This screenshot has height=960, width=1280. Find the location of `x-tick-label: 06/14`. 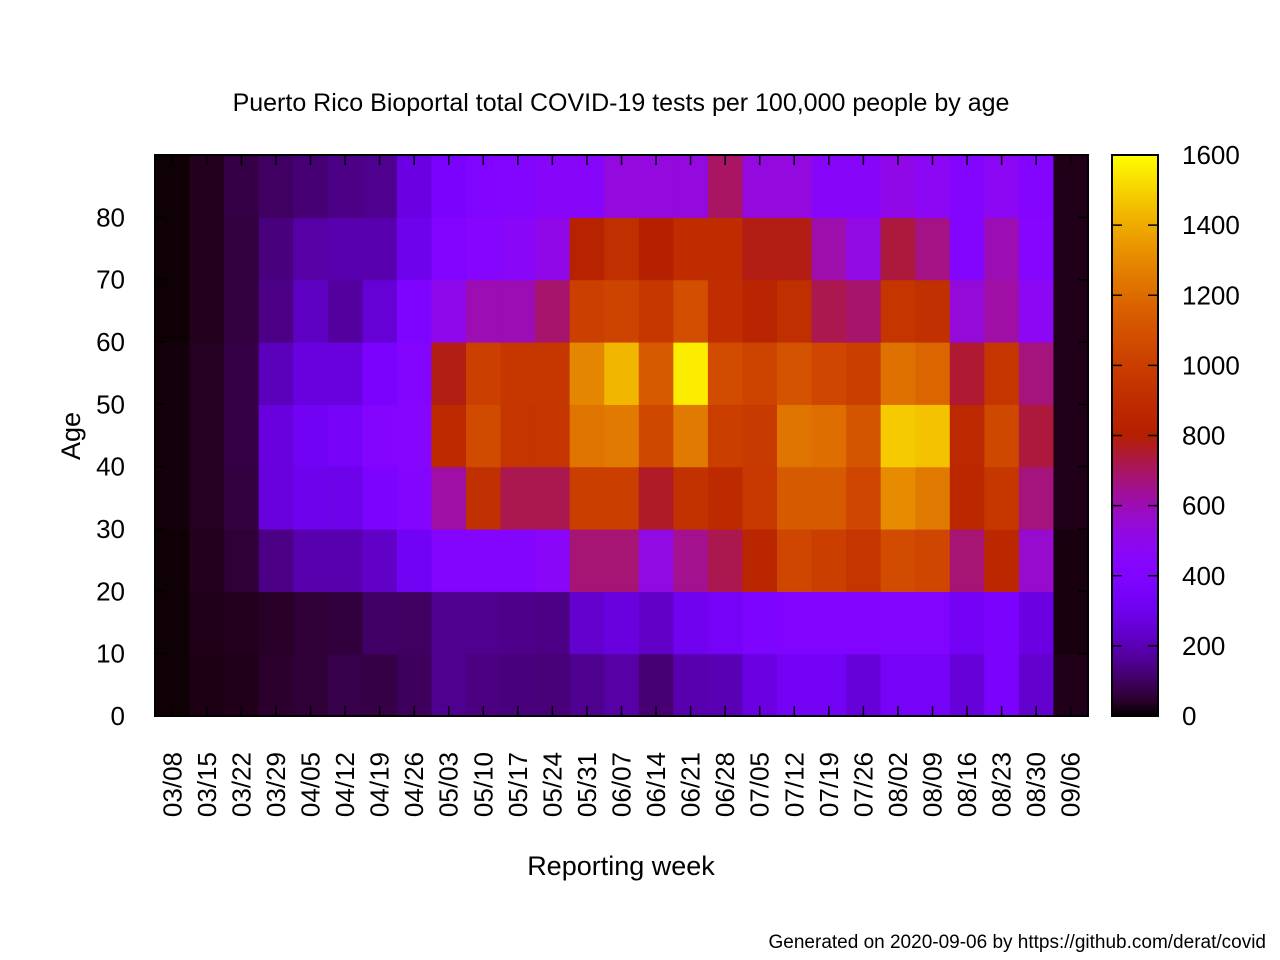

x-tick-label: 06/14 is located at coordinates (656, 784).